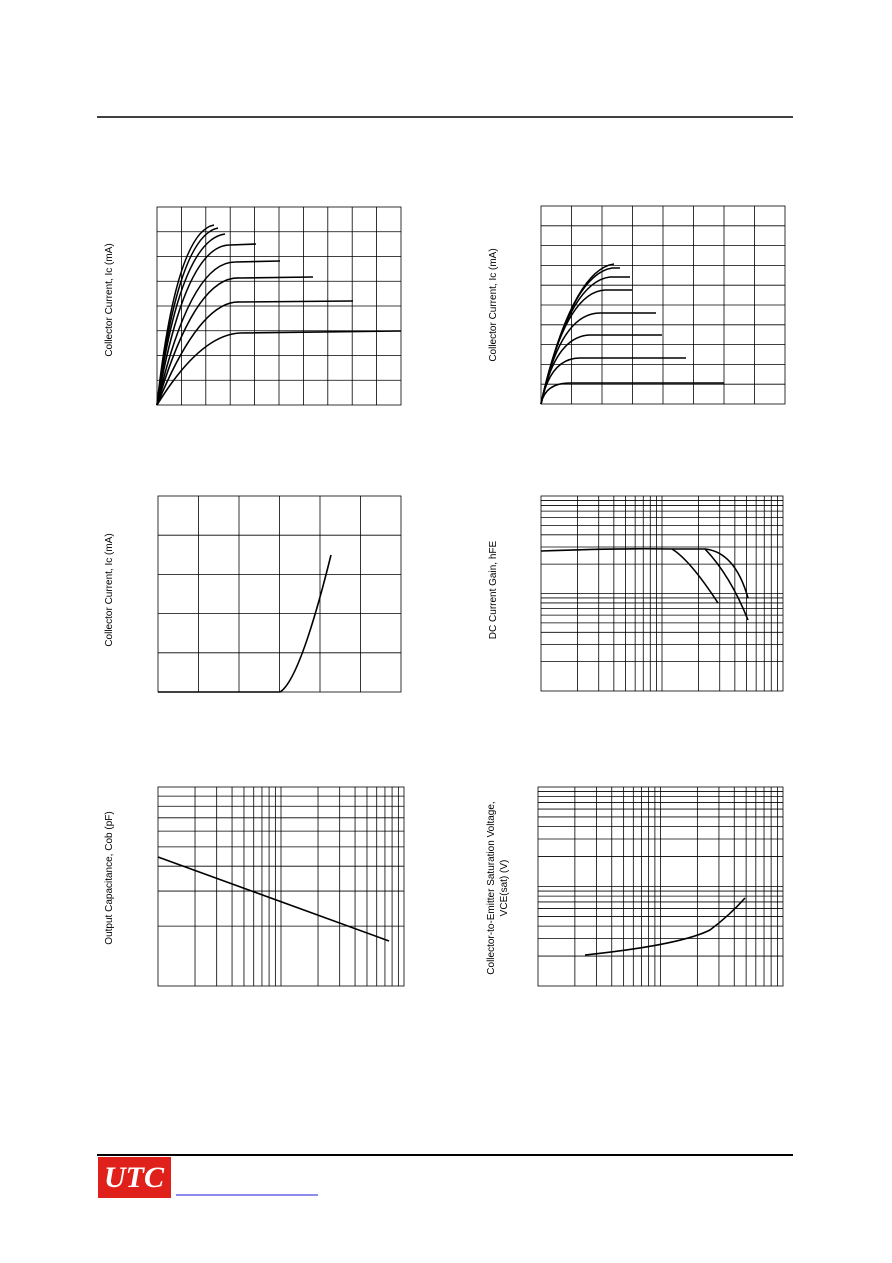 The width and height of the screenshot is (892, 1263). I want to click on y-label: VCE(sat) (V), so click(504, 888).